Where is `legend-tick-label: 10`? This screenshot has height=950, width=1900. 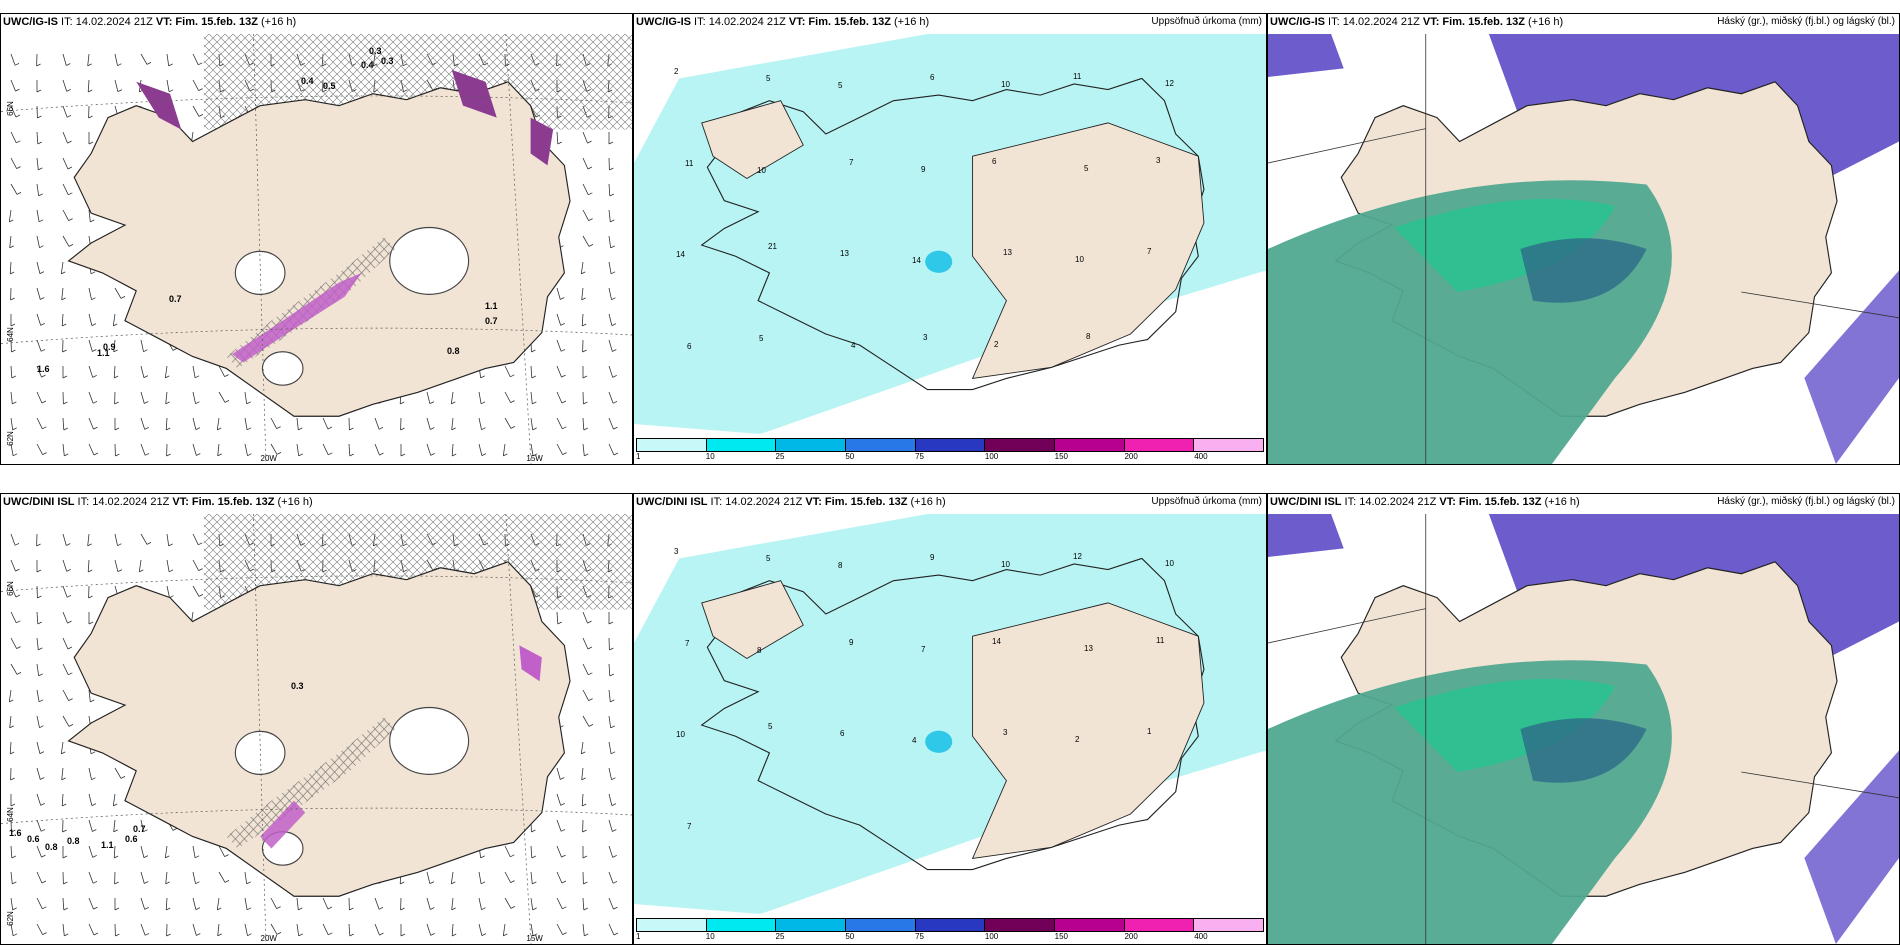 legend-tick-label: 10 is located at coordinates (710, 456).